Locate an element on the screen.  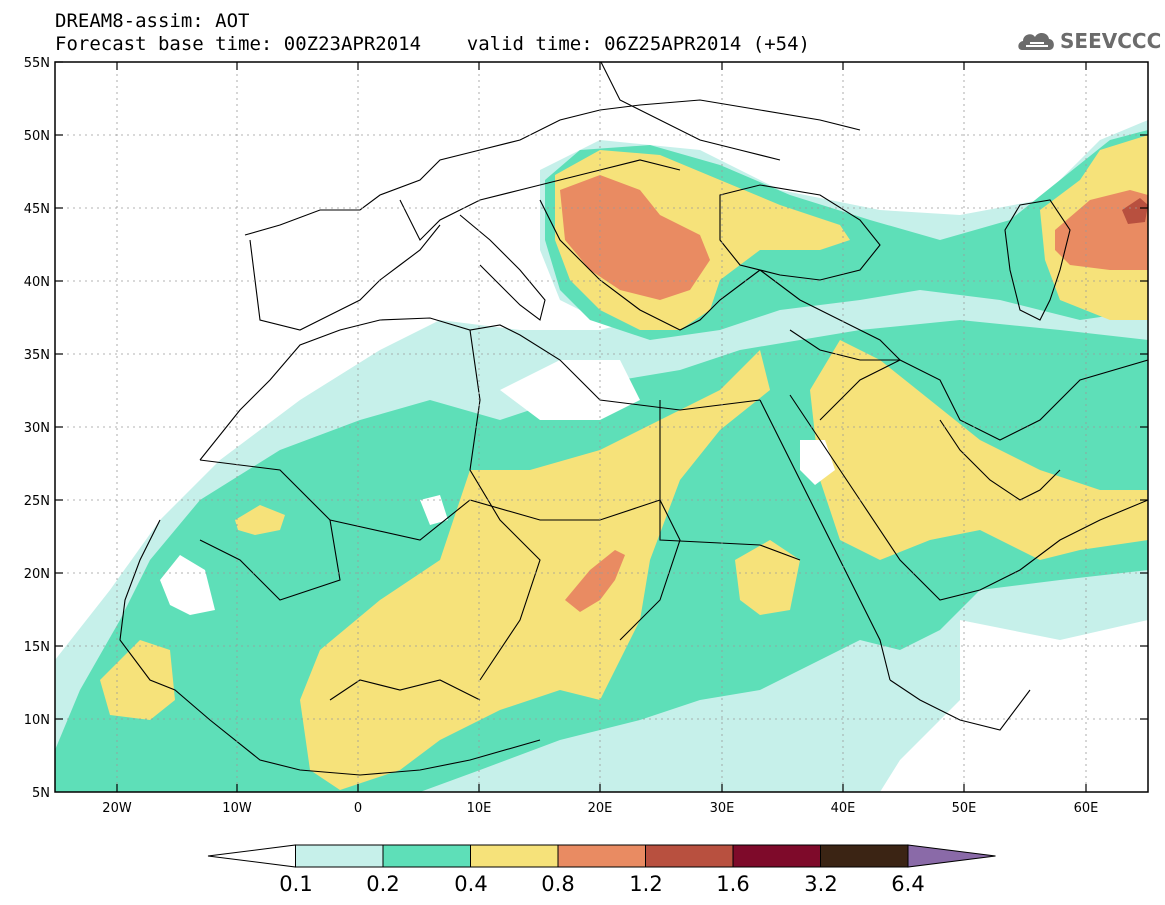
lat-label: 30N is located at coordinates (37, 428).